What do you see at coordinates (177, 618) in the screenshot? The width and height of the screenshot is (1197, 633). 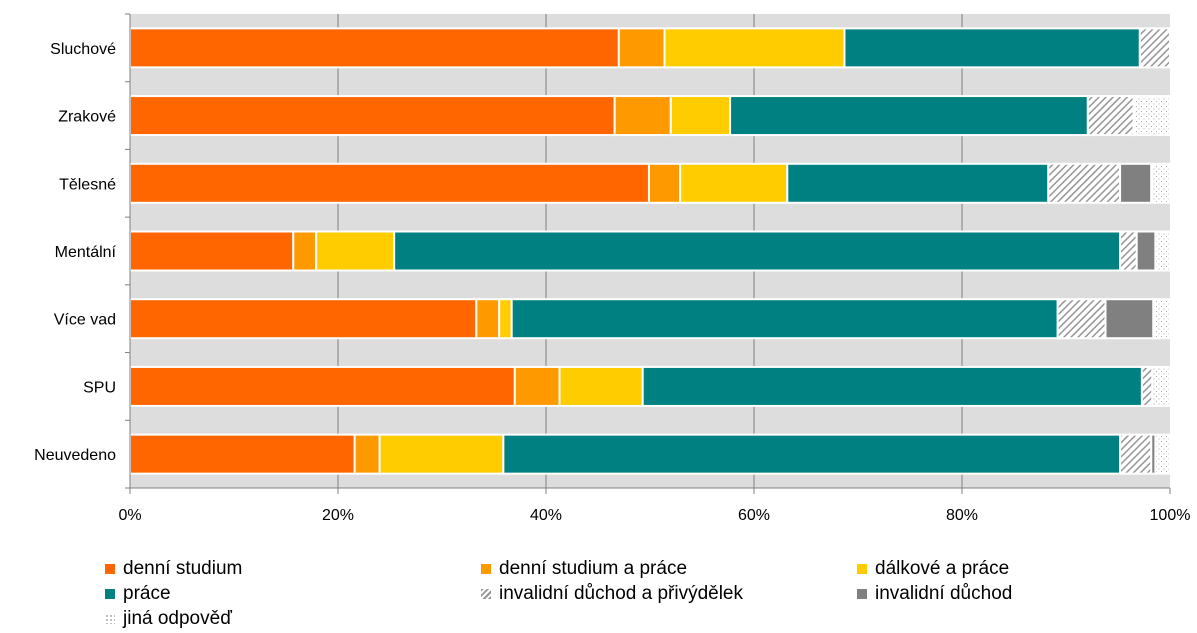 I see `legend-label: jiná odpověď` at bounding box center [177, 618].